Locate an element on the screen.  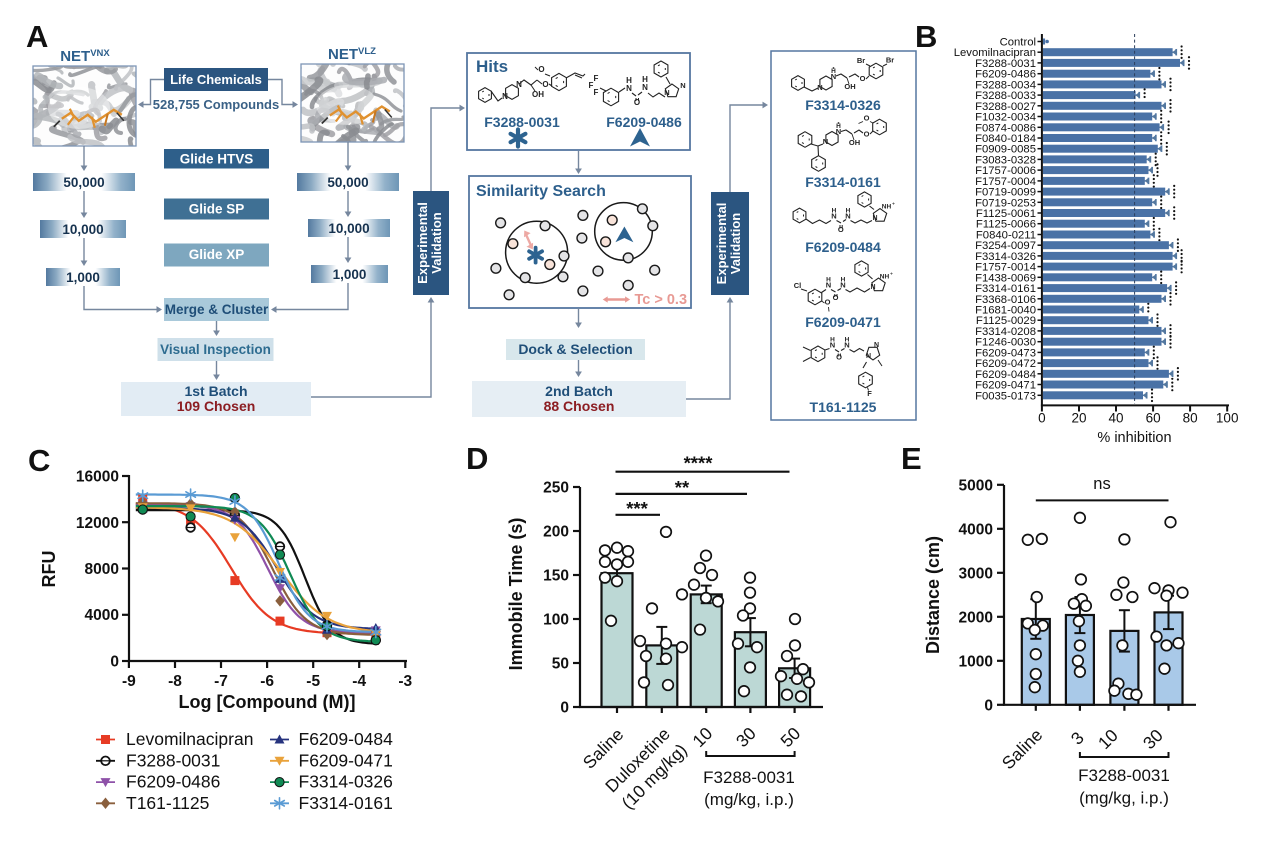
svg-text: Levomilnacipran is located at coordinates (995, 53).